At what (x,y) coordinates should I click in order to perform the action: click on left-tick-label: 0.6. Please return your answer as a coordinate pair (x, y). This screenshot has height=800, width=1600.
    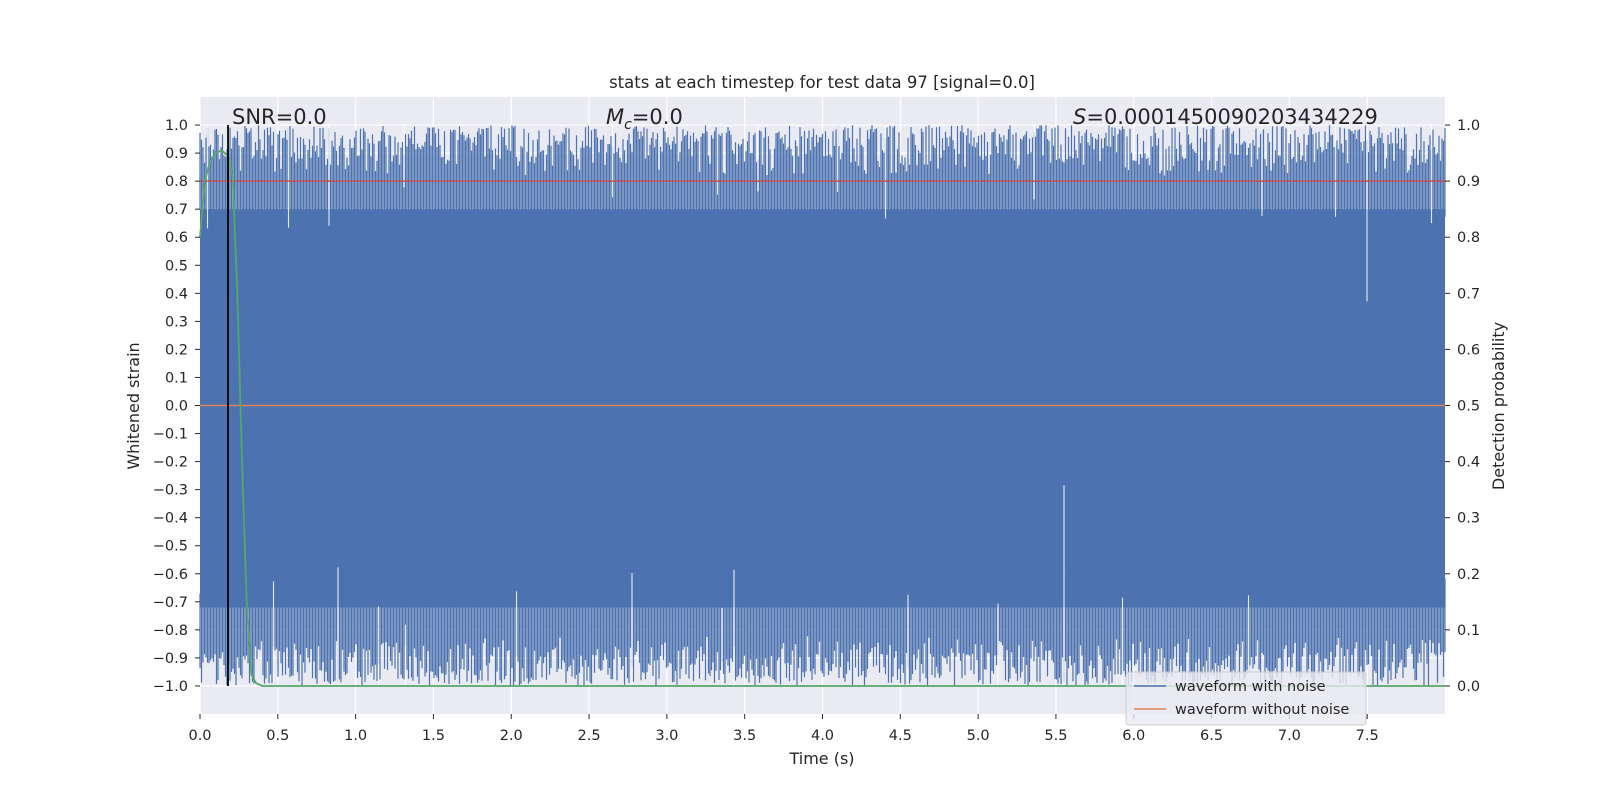
    Looking at the image, I should click on (176, 238).